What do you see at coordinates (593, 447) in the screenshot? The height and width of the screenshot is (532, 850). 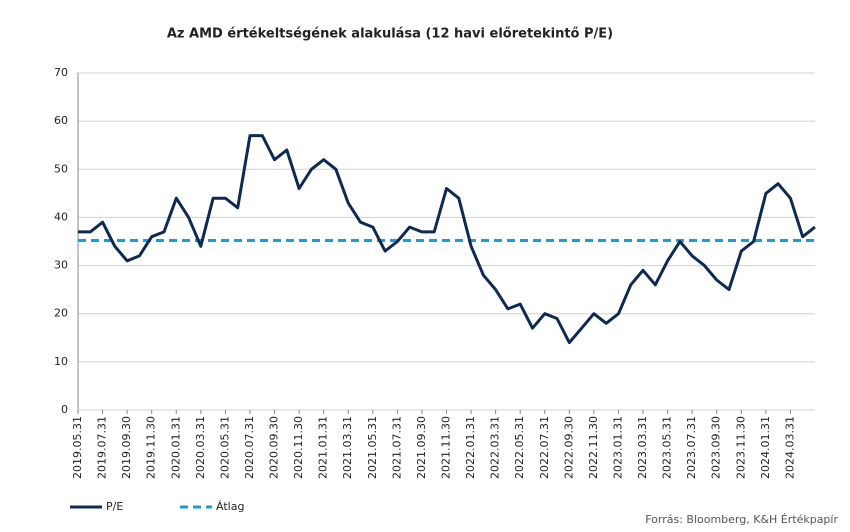 I see `x-tick-label: 2022.11.30` at bounding box center [593, 447].